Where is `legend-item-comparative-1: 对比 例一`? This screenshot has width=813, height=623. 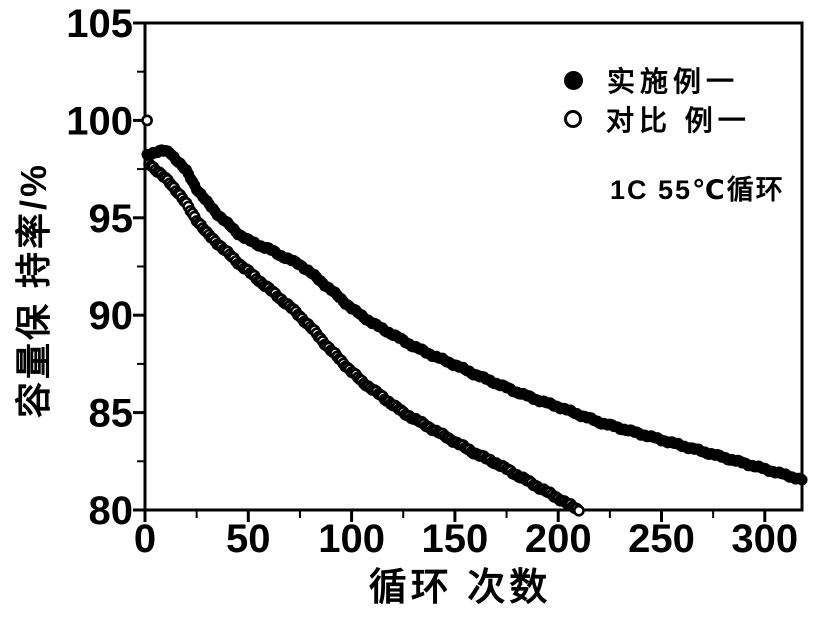
legend-item-comparative-1: 对比 例一 is located at coordinates (657, 119).